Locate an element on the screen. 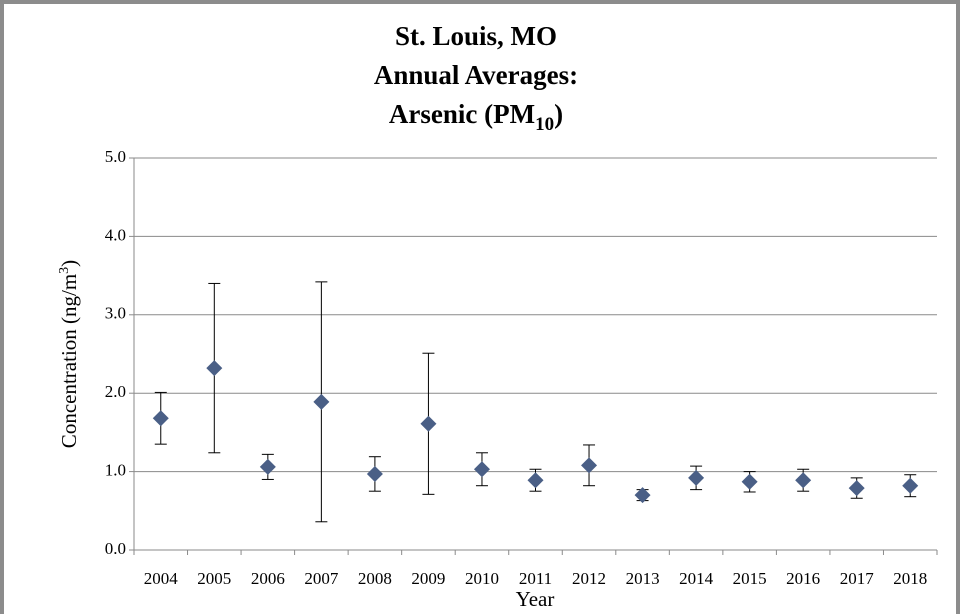  y-tick-label: 4.0 is located at coordinates (115, 234).